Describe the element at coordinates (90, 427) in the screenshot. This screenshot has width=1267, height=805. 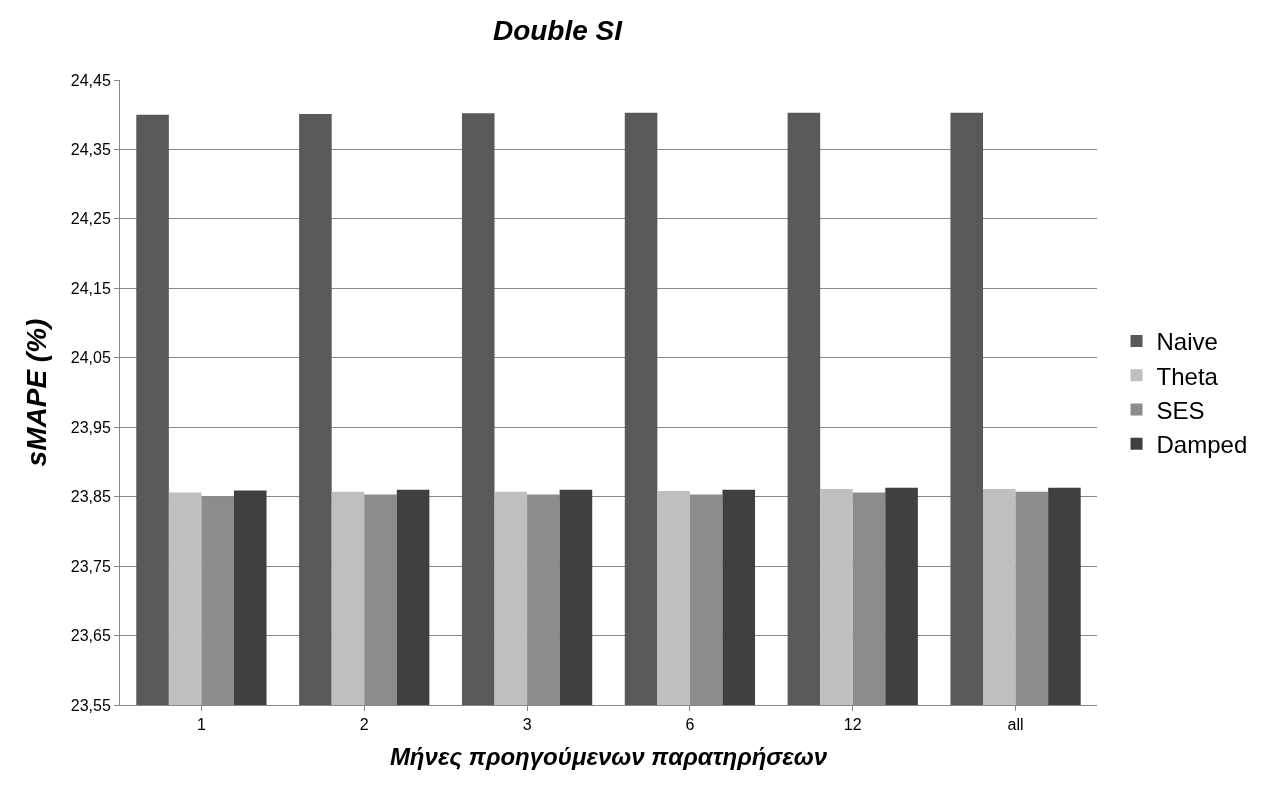
I see `y-tick-label: 23,95` at that location.